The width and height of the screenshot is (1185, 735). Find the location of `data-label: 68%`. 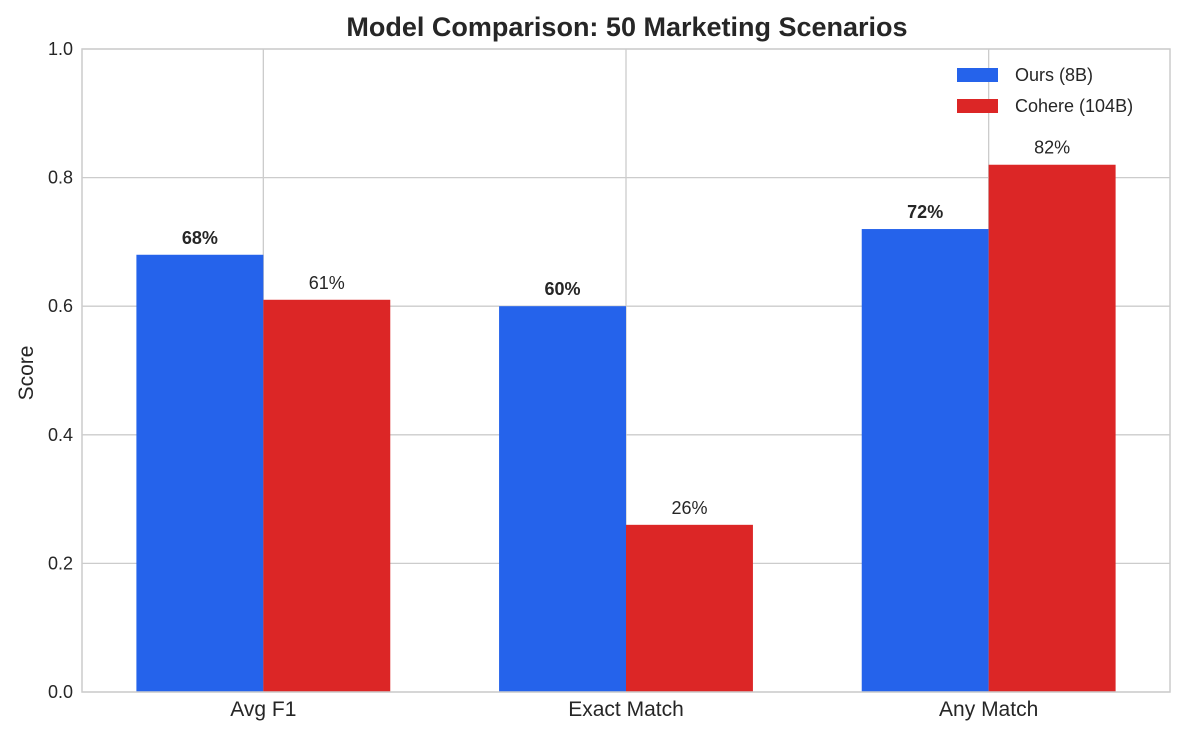

data-label: 68% is located at coordinates (200, 238).